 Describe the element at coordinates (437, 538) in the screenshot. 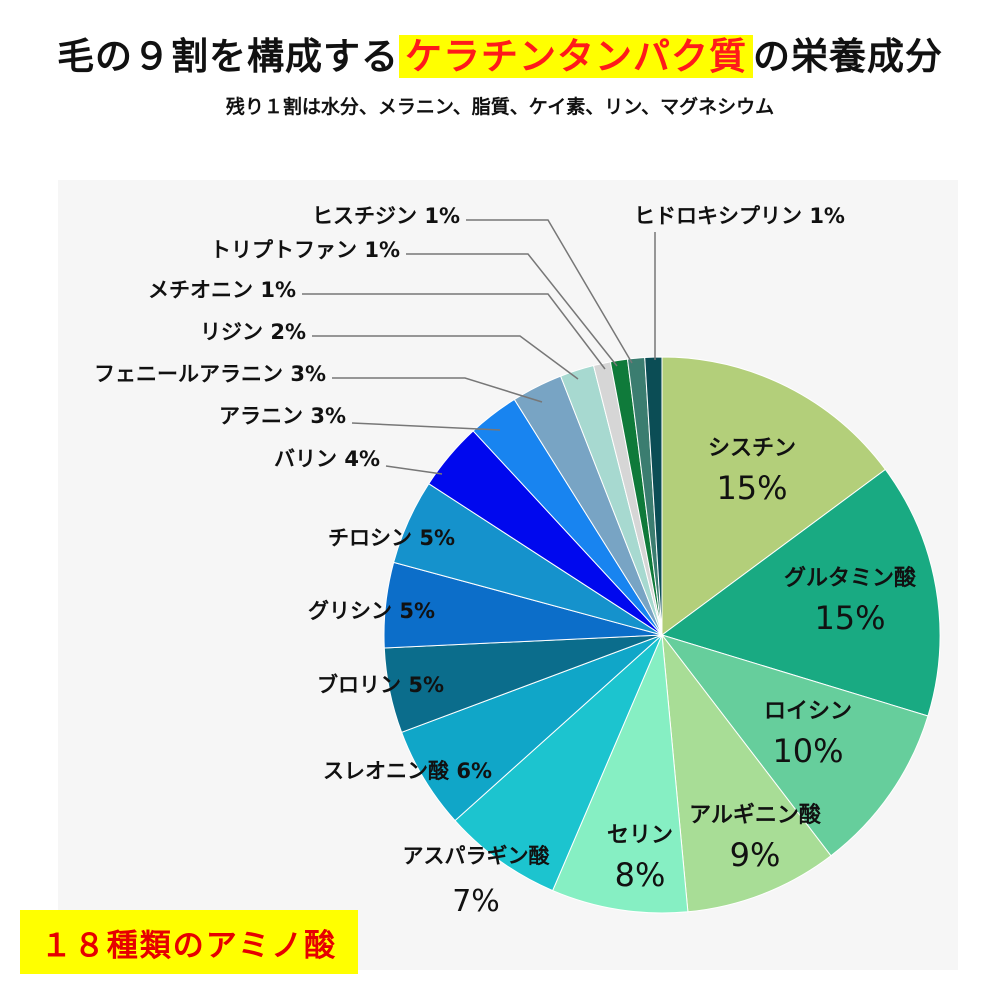

I see `slice-9-percent: 5%` at that location.